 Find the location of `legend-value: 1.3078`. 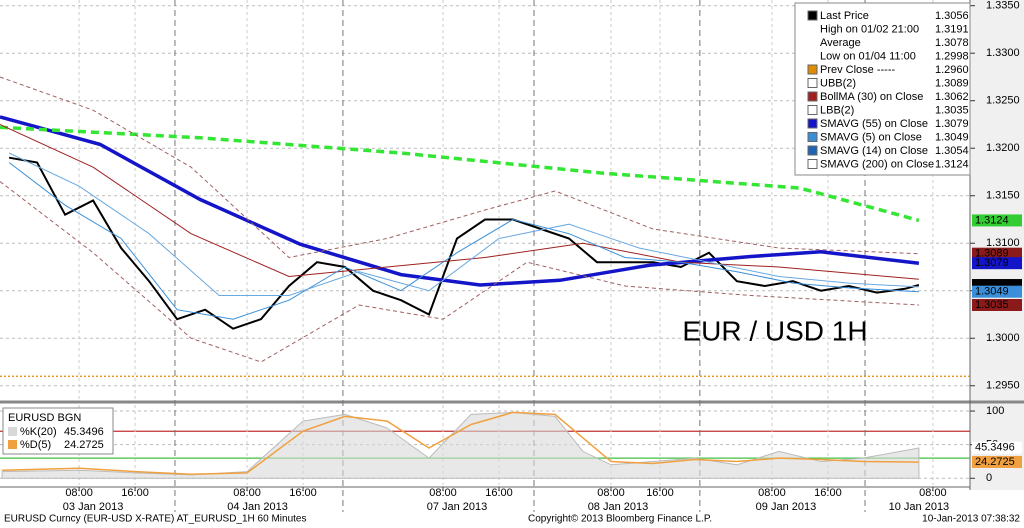

legend-value: 1.3078 is located at coordinates (952, 43).